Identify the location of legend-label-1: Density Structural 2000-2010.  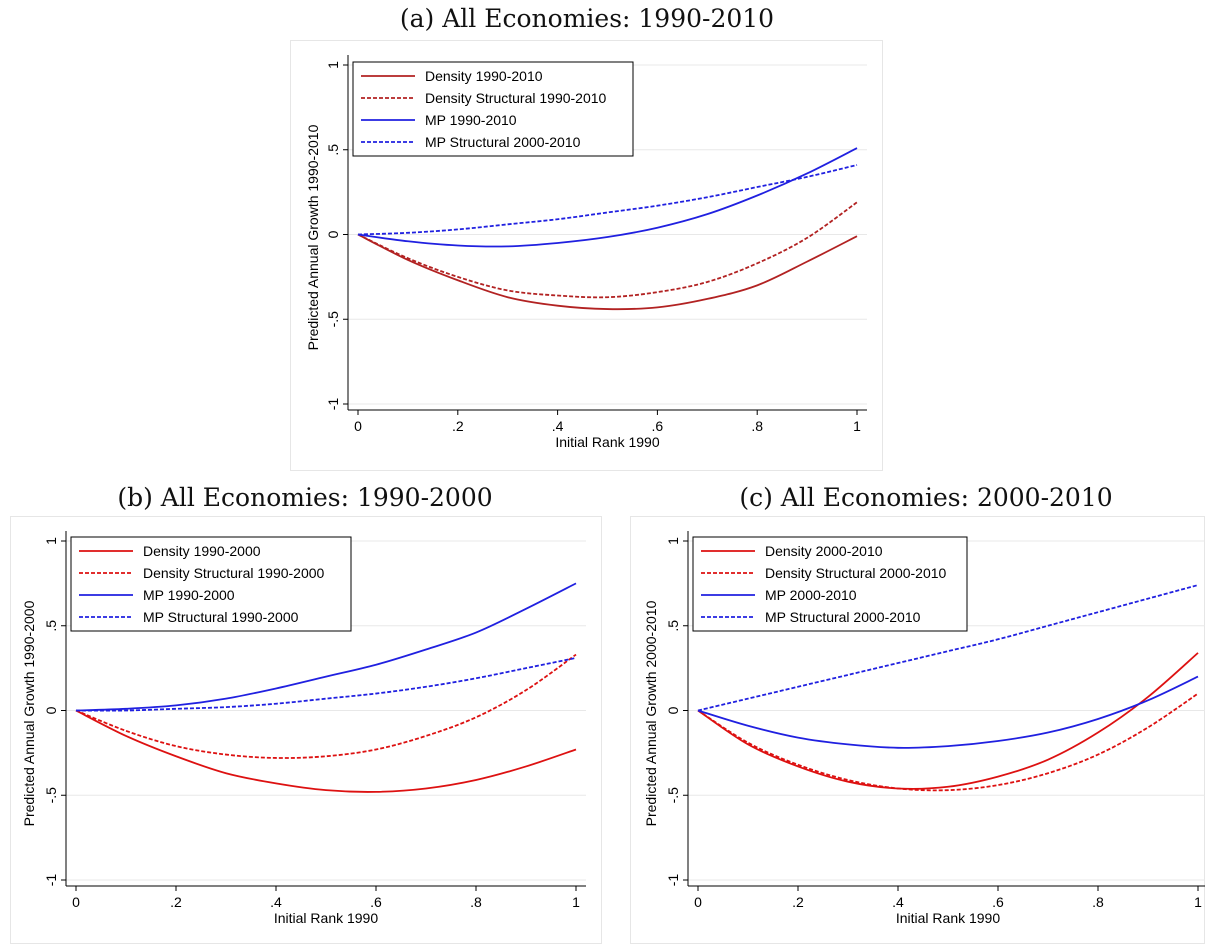
(856, 573).